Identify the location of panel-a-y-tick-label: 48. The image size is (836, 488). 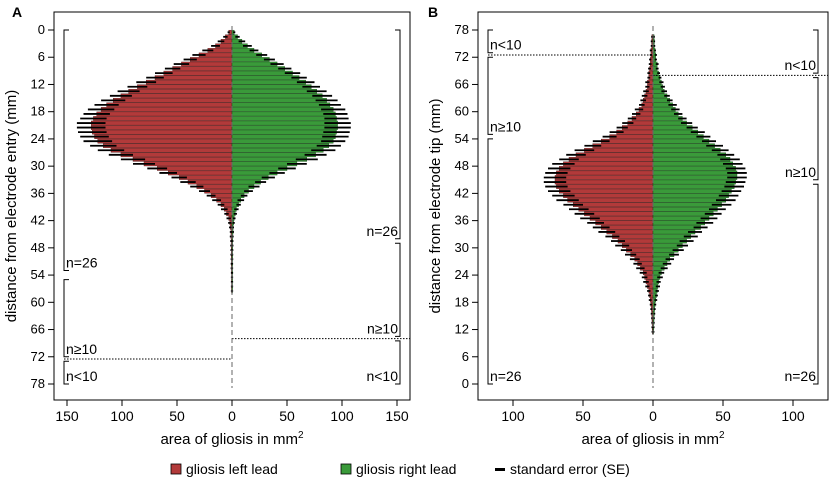
(38, 247).